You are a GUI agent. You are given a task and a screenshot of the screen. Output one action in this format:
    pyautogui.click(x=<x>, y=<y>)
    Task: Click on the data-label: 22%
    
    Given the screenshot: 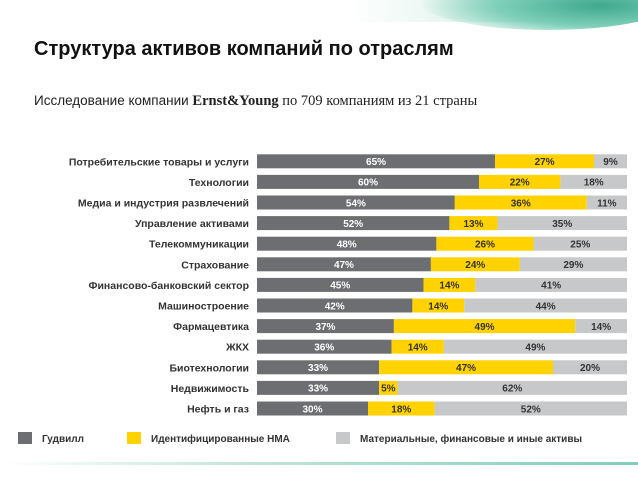 What is the action you would take?
    pyautogui.click(x=520, y=183)
    